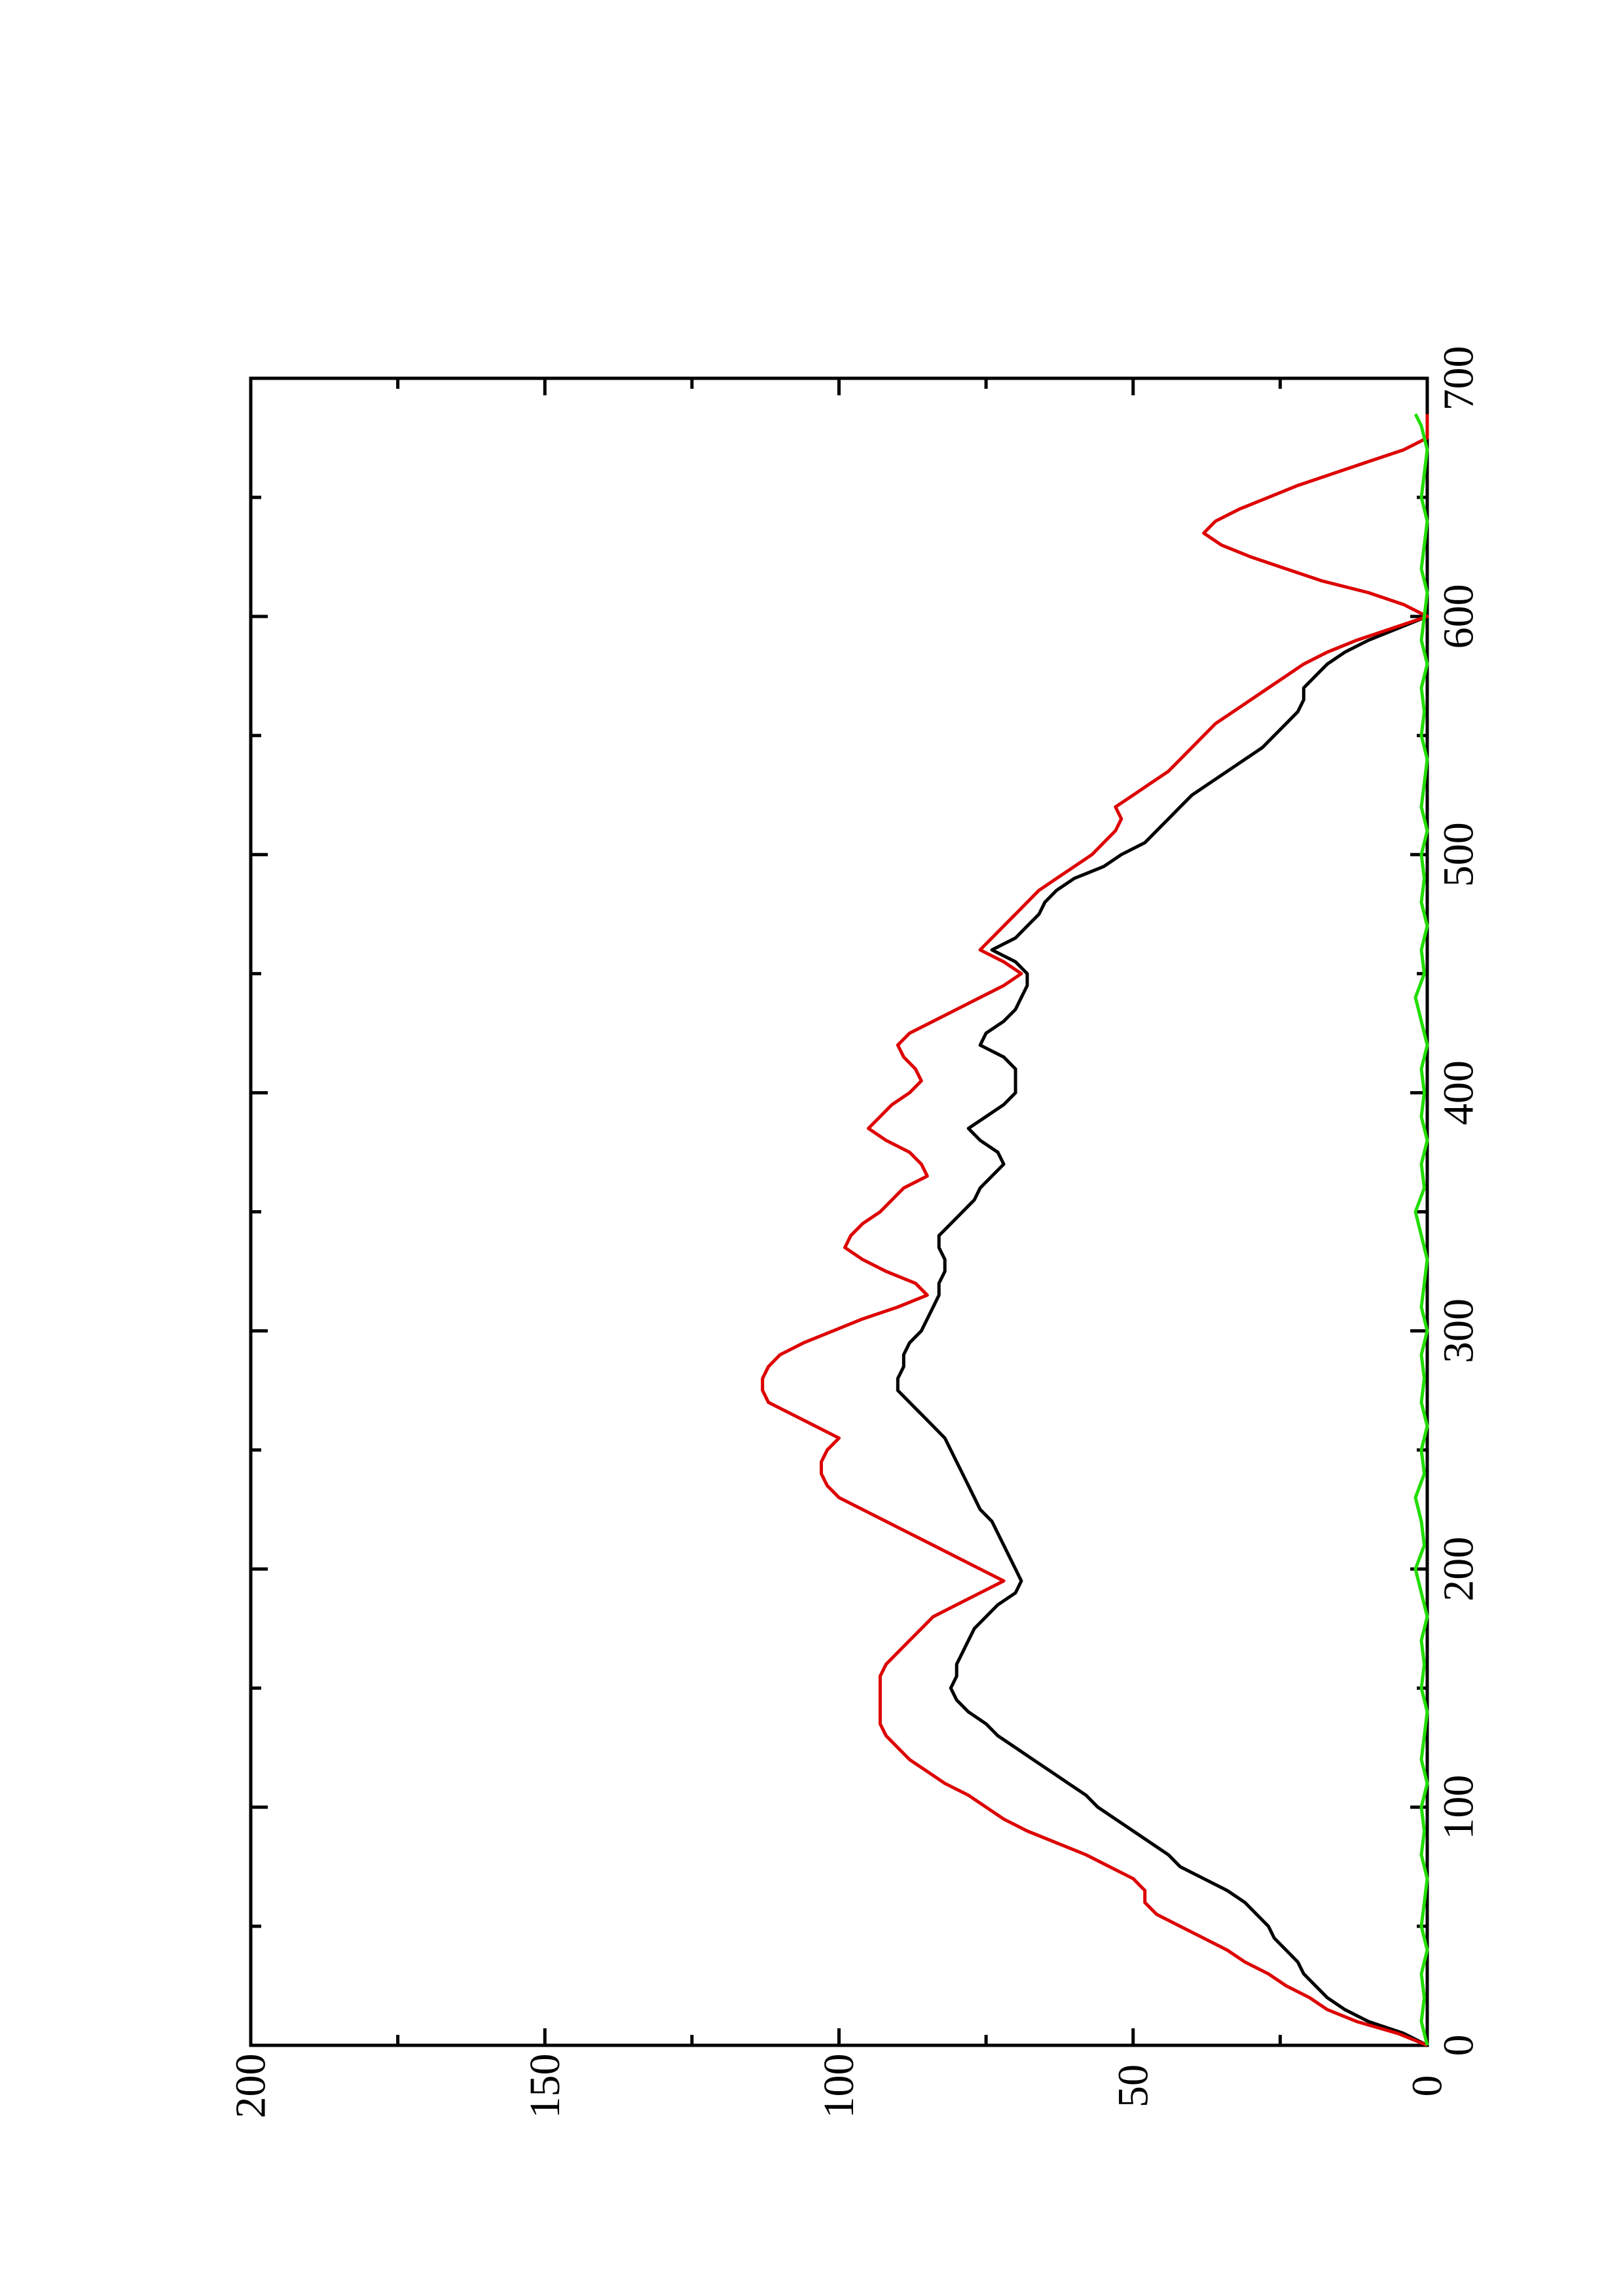 The width and height of the screenshot is (1623, 2296). What do you see at coordinates (1427, 2086) in the screenshot?
I see `y-tick-label: 0` at bounding box center [1427, 2086].